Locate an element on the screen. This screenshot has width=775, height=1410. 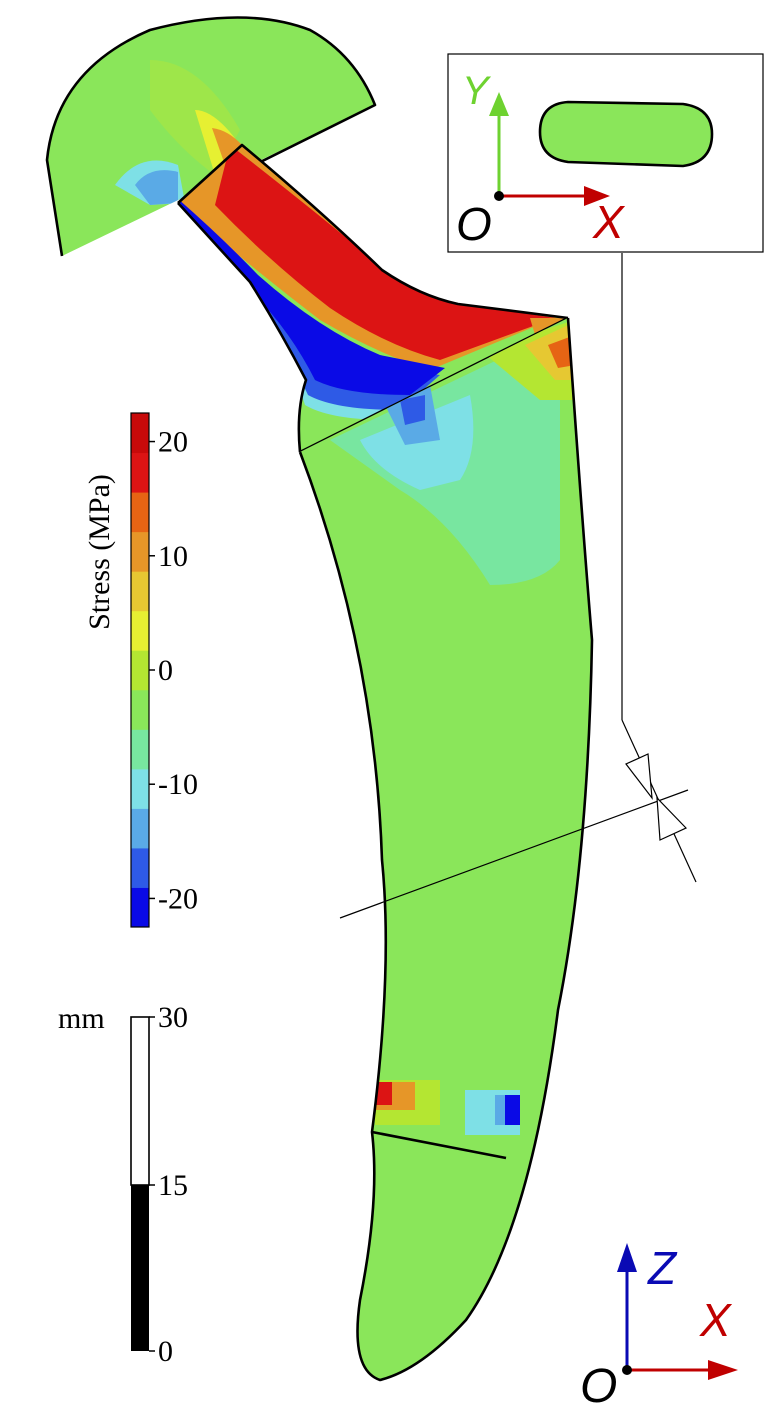
head-outline is located at coordinates (211, 136).